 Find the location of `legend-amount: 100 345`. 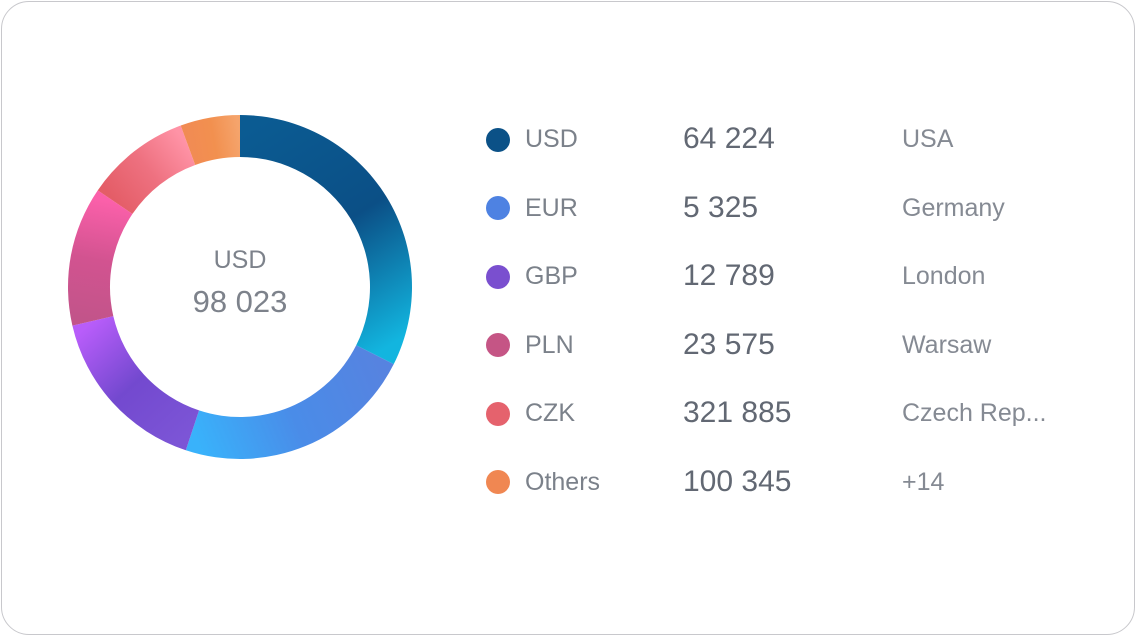

legend-amount: 100 345 is located at coordinates (737, 481).